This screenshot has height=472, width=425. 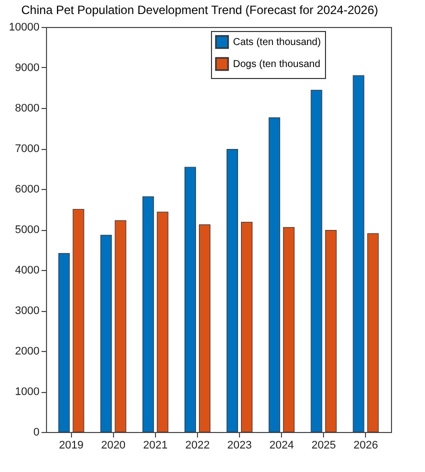 What do you see at coordinates (27, 68) in the screenshot?
I see `y-tick-label: 9000` at bounding box center [27, 68].